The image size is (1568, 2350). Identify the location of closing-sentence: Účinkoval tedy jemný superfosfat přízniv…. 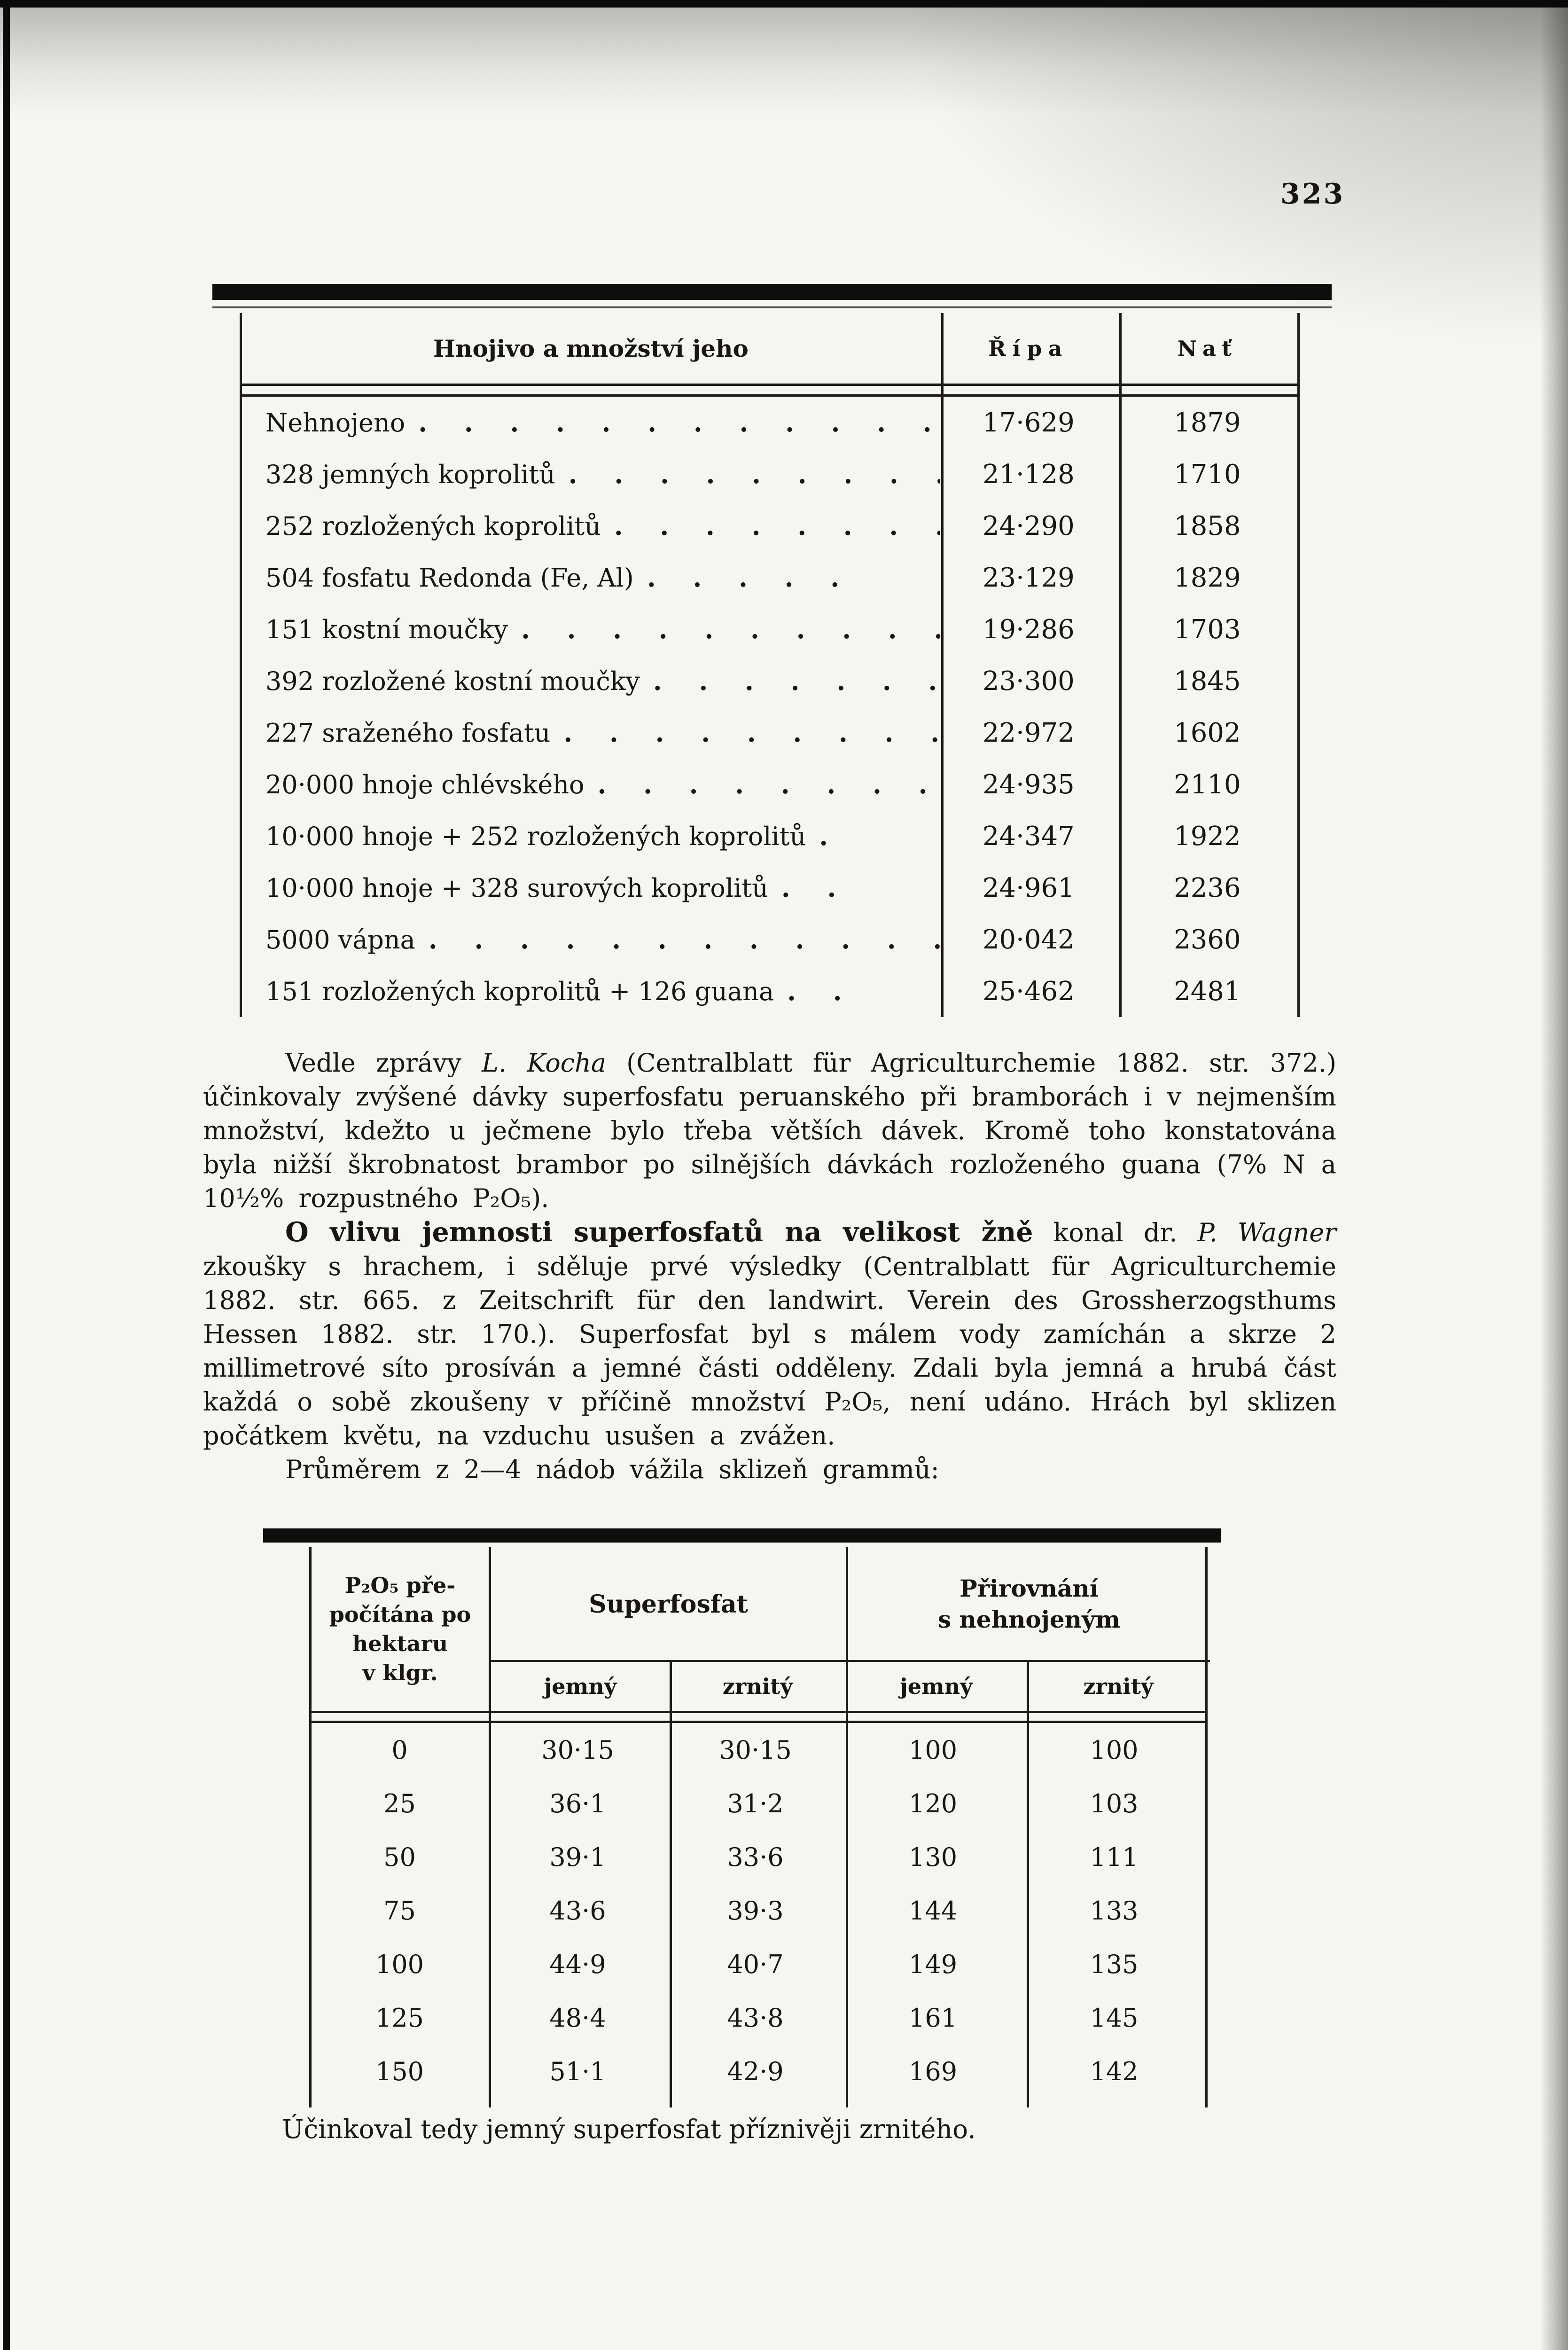
(629, 2129).